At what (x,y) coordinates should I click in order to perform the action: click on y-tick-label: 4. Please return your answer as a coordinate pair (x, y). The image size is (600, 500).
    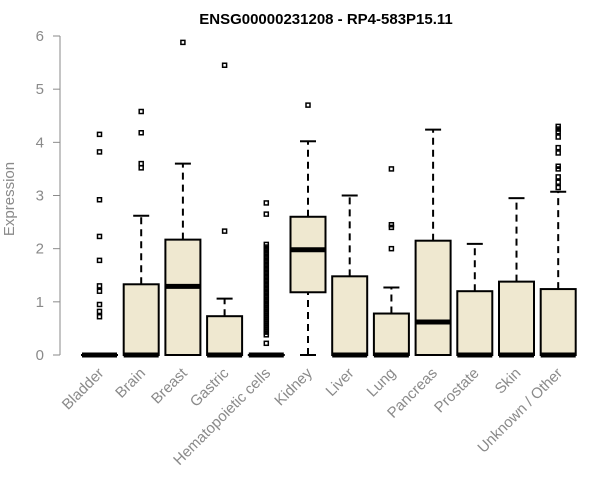
    Looking at the image, I should click on (40, 142).